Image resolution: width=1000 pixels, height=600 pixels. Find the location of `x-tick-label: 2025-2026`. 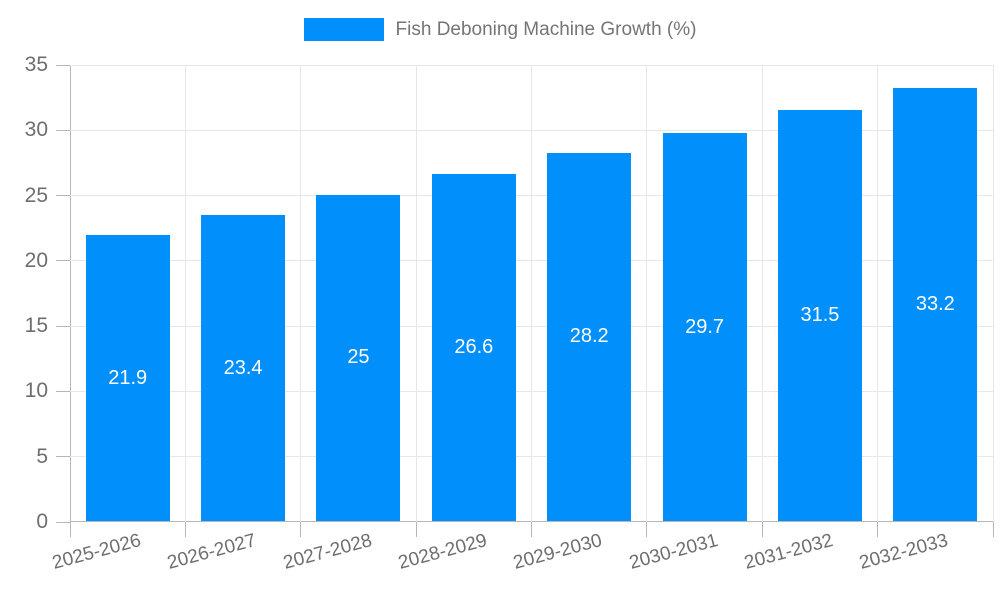

x-tick-label: 2025-2026 is located at coordinates (96, 552).